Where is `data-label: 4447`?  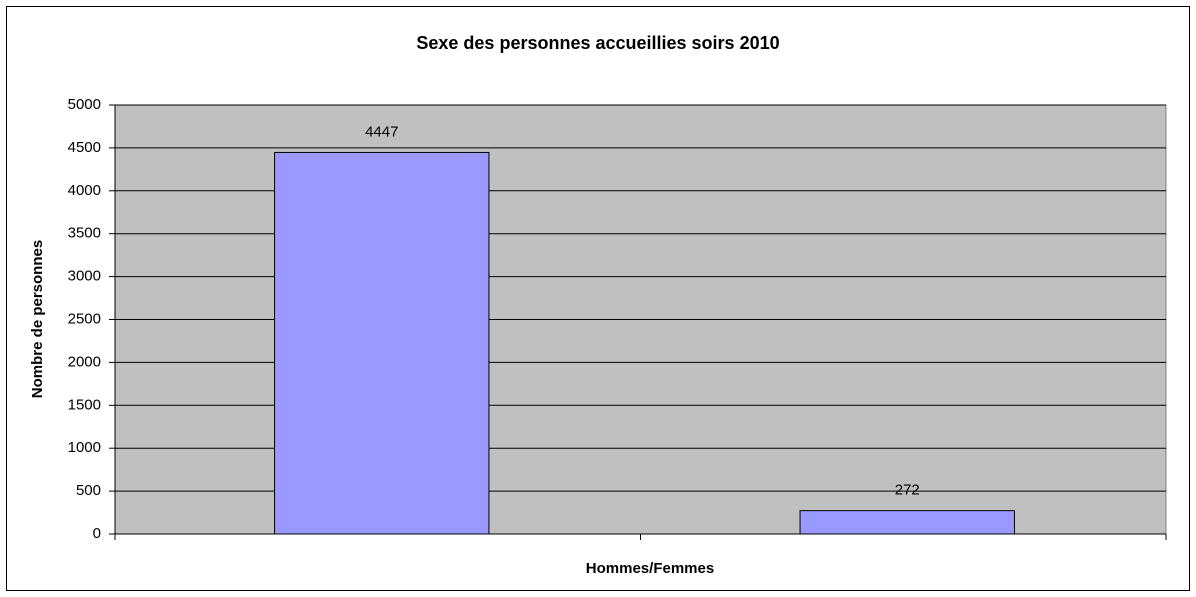
data-label: 4447 is located at coordinates (381, 131).